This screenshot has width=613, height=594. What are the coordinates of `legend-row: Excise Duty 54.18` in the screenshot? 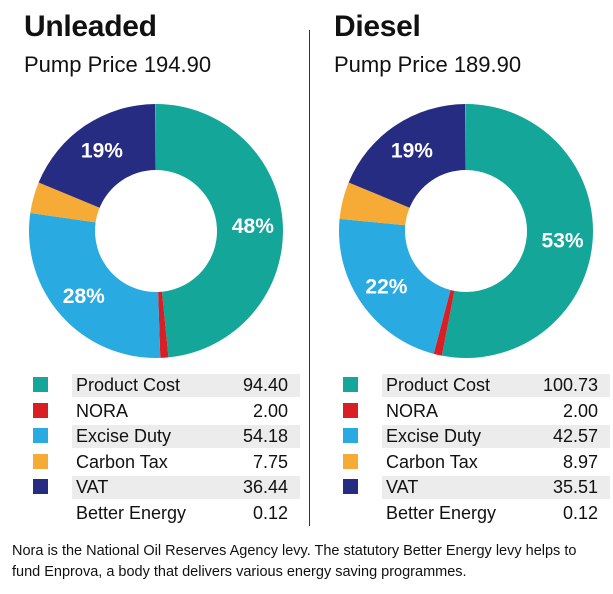 It's located at (165, 436).